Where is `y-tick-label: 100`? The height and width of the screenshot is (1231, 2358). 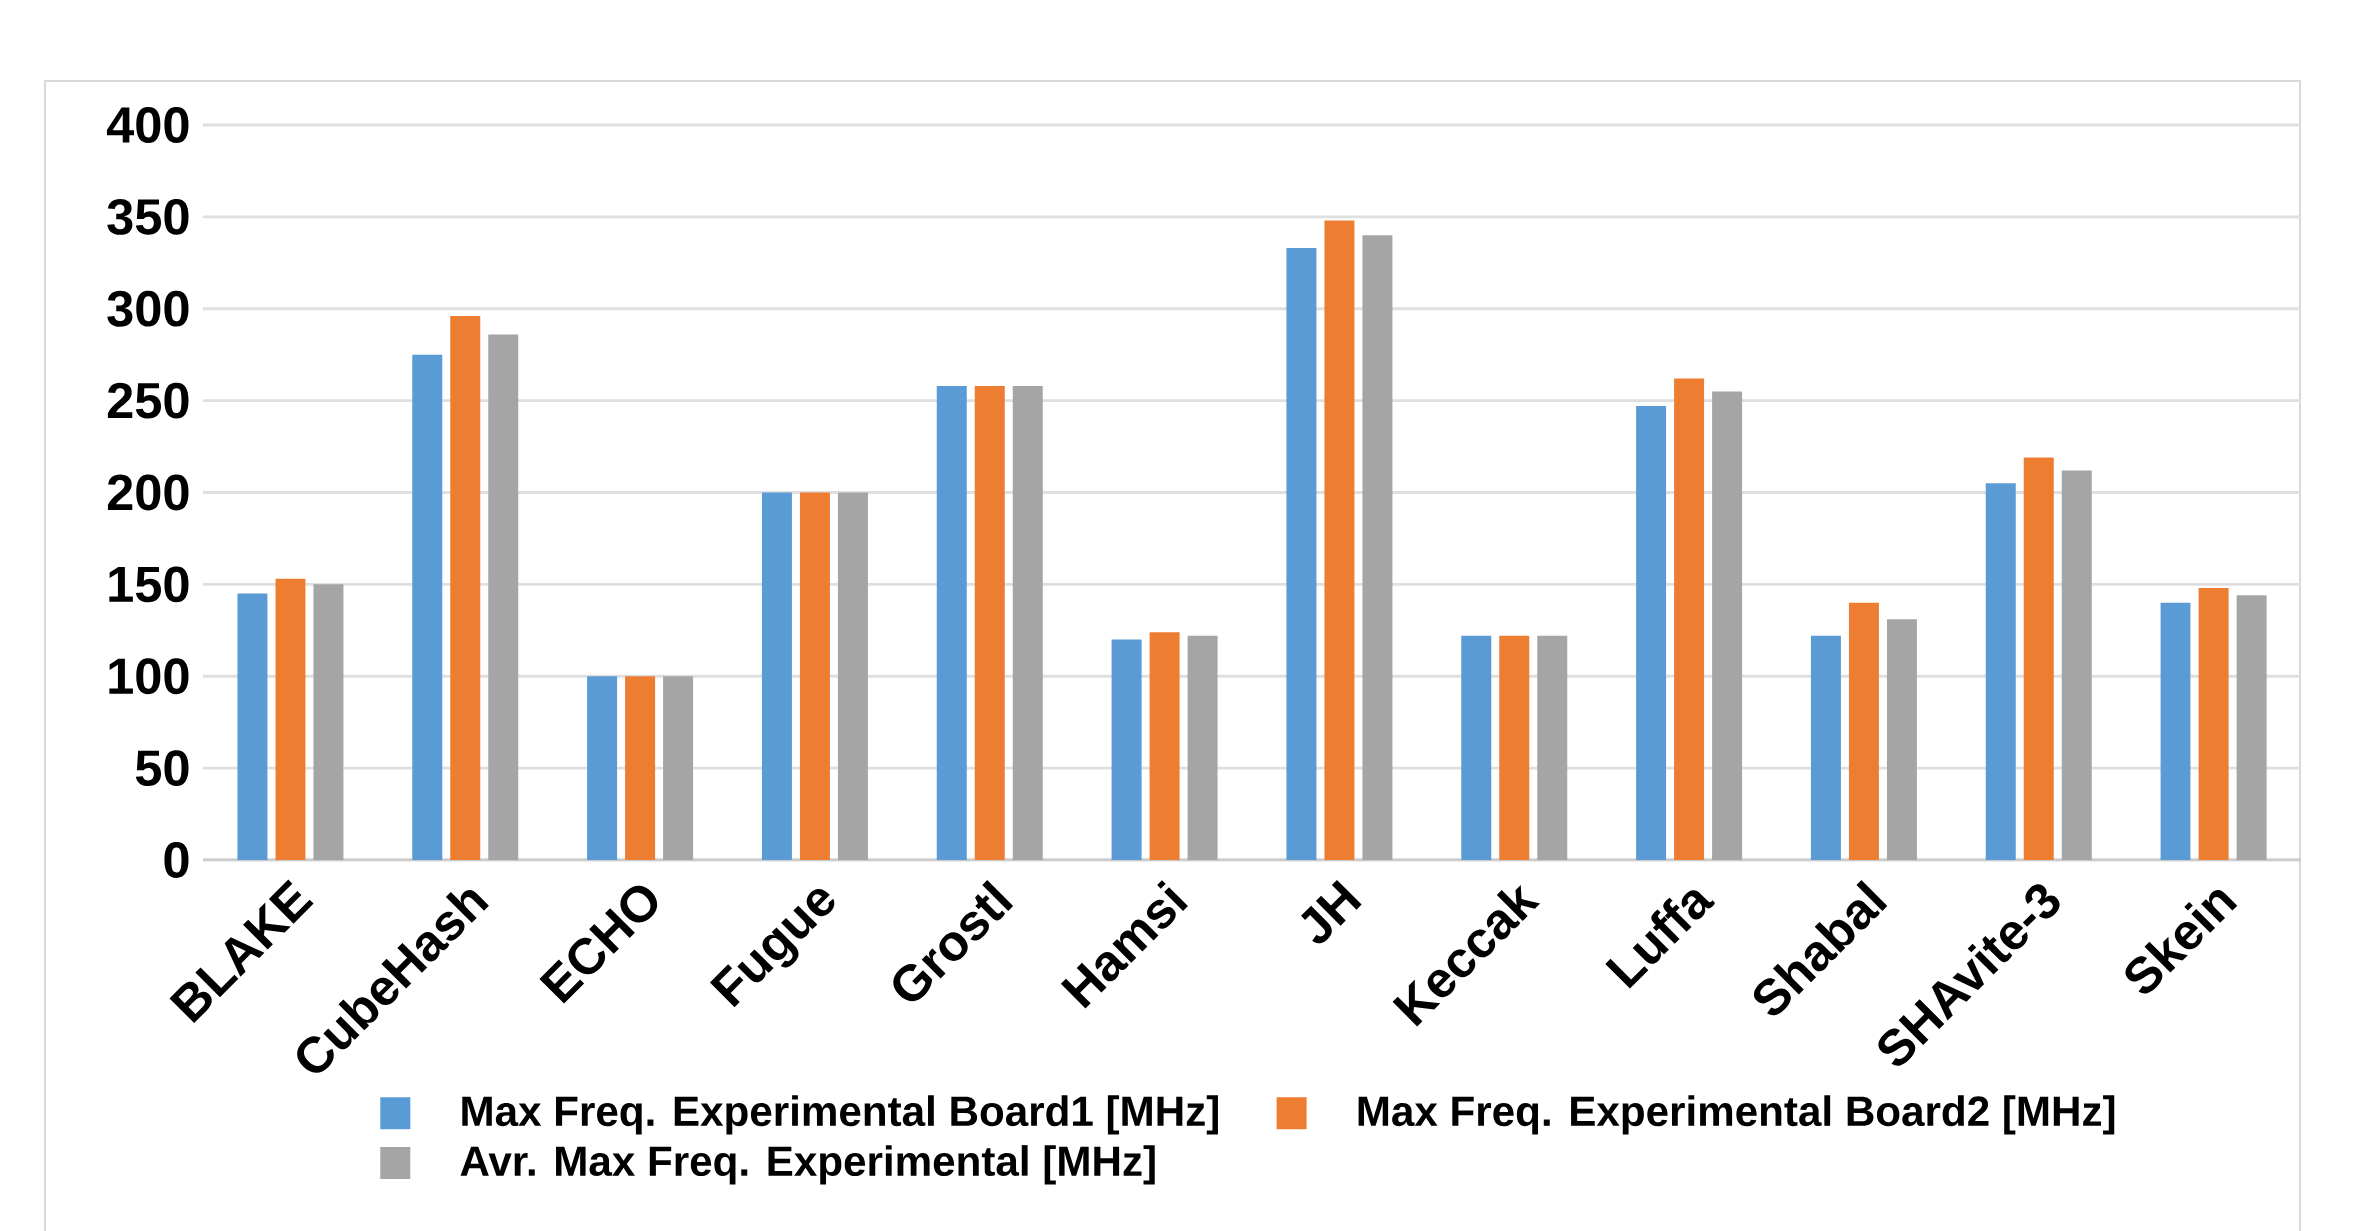 y-tick-label: 100 is located at coordinates (149, 676).